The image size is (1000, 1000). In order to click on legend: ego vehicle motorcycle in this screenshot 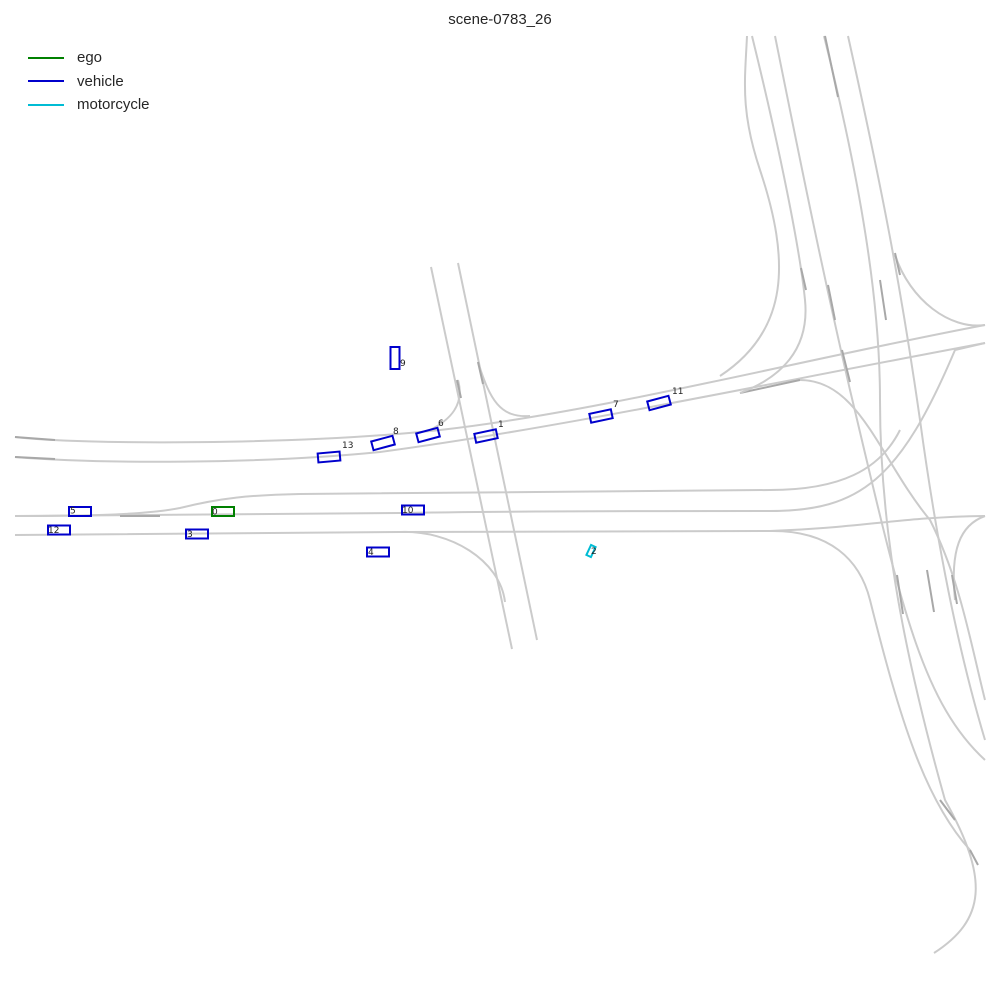, I will do `click(89, 81)`.